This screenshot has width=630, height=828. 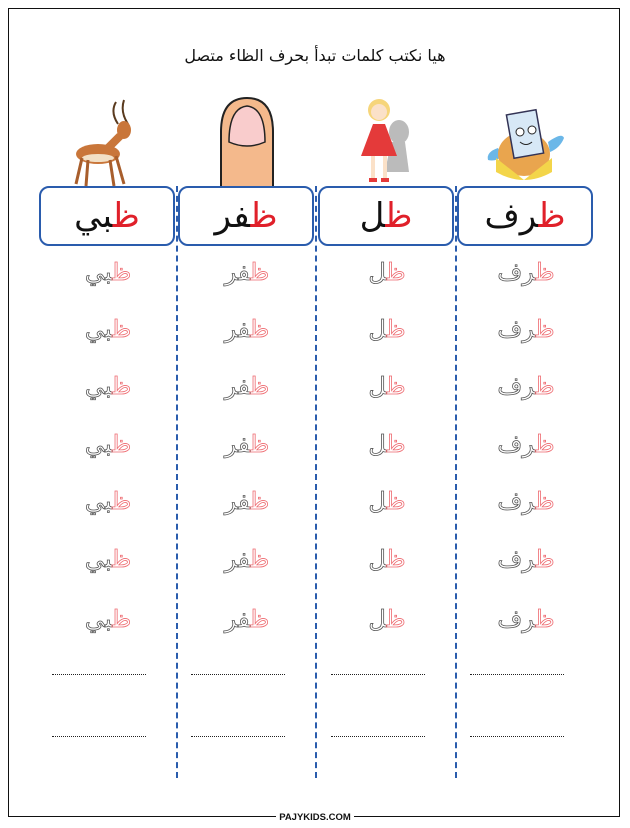 What do you see at coordinates (526, 140) in the screenshot?
I see `envelope-image` at bounding box center [526, 140].